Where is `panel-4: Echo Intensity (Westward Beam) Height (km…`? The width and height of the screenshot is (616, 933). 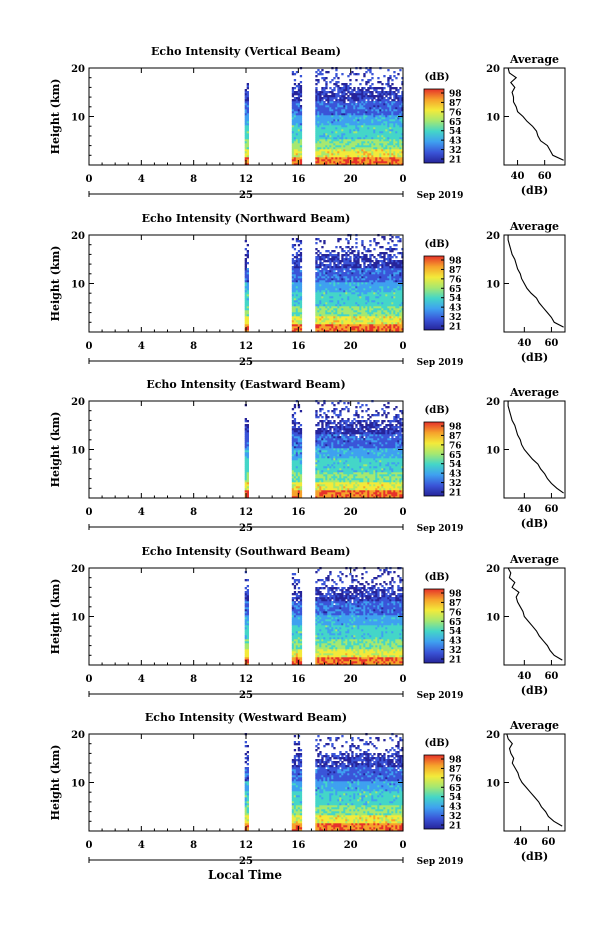
panel-4: Echo Intensity (Westward Beam) Height (km… is located at coordinates (307, 789).